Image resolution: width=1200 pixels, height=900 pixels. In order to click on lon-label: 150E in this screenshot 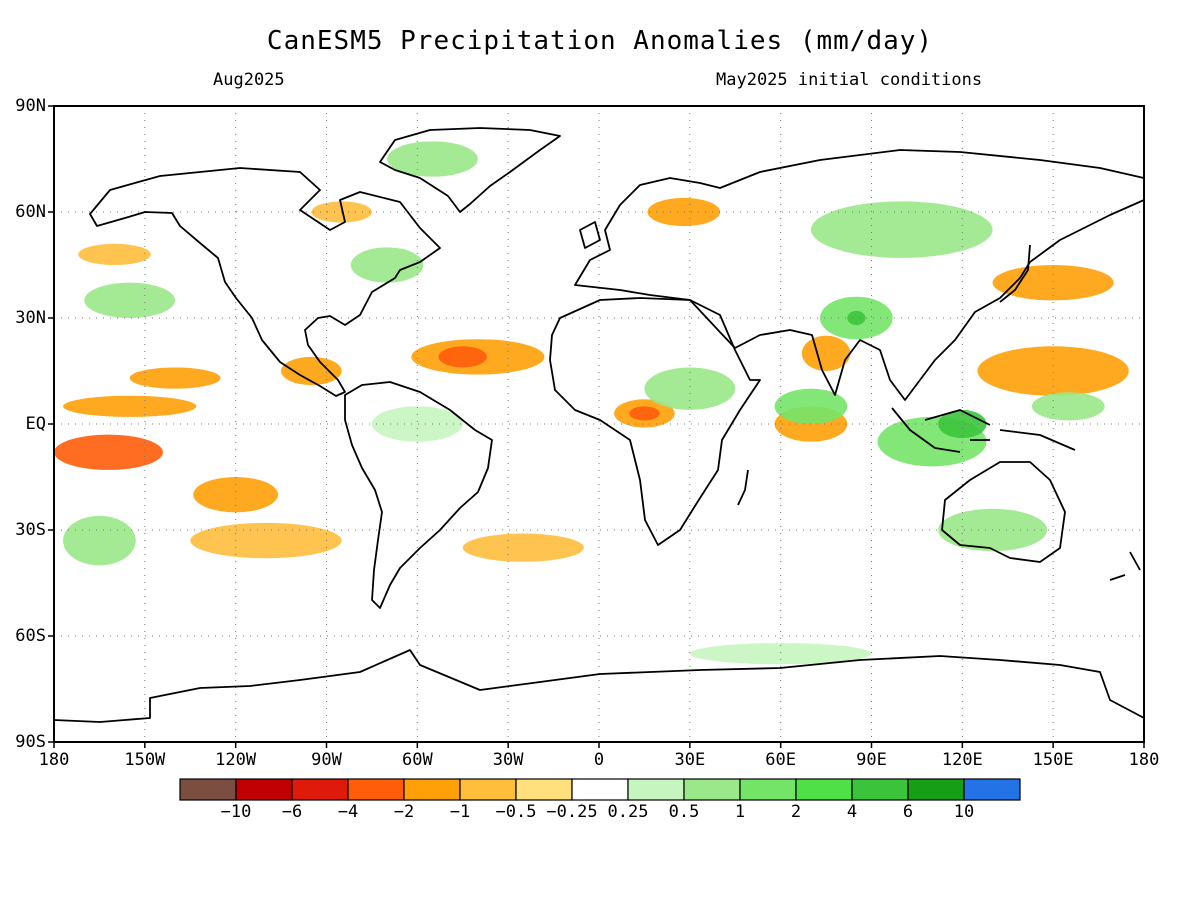, I will do `click(1053, 760)`.